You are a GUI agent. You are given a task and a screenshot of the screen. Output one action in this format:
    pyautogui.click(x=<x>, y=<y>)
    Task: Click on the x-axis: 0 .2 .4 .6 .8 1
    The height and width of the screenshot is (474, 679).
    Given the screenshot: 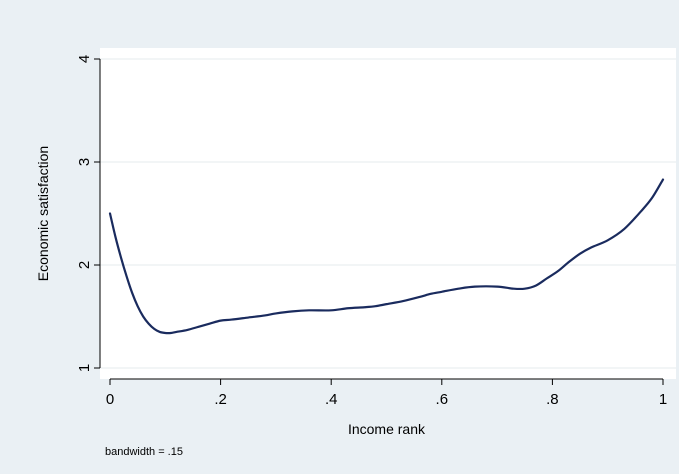 What is the action you would take?
    pyautogui.click(x=386, y=393)
    